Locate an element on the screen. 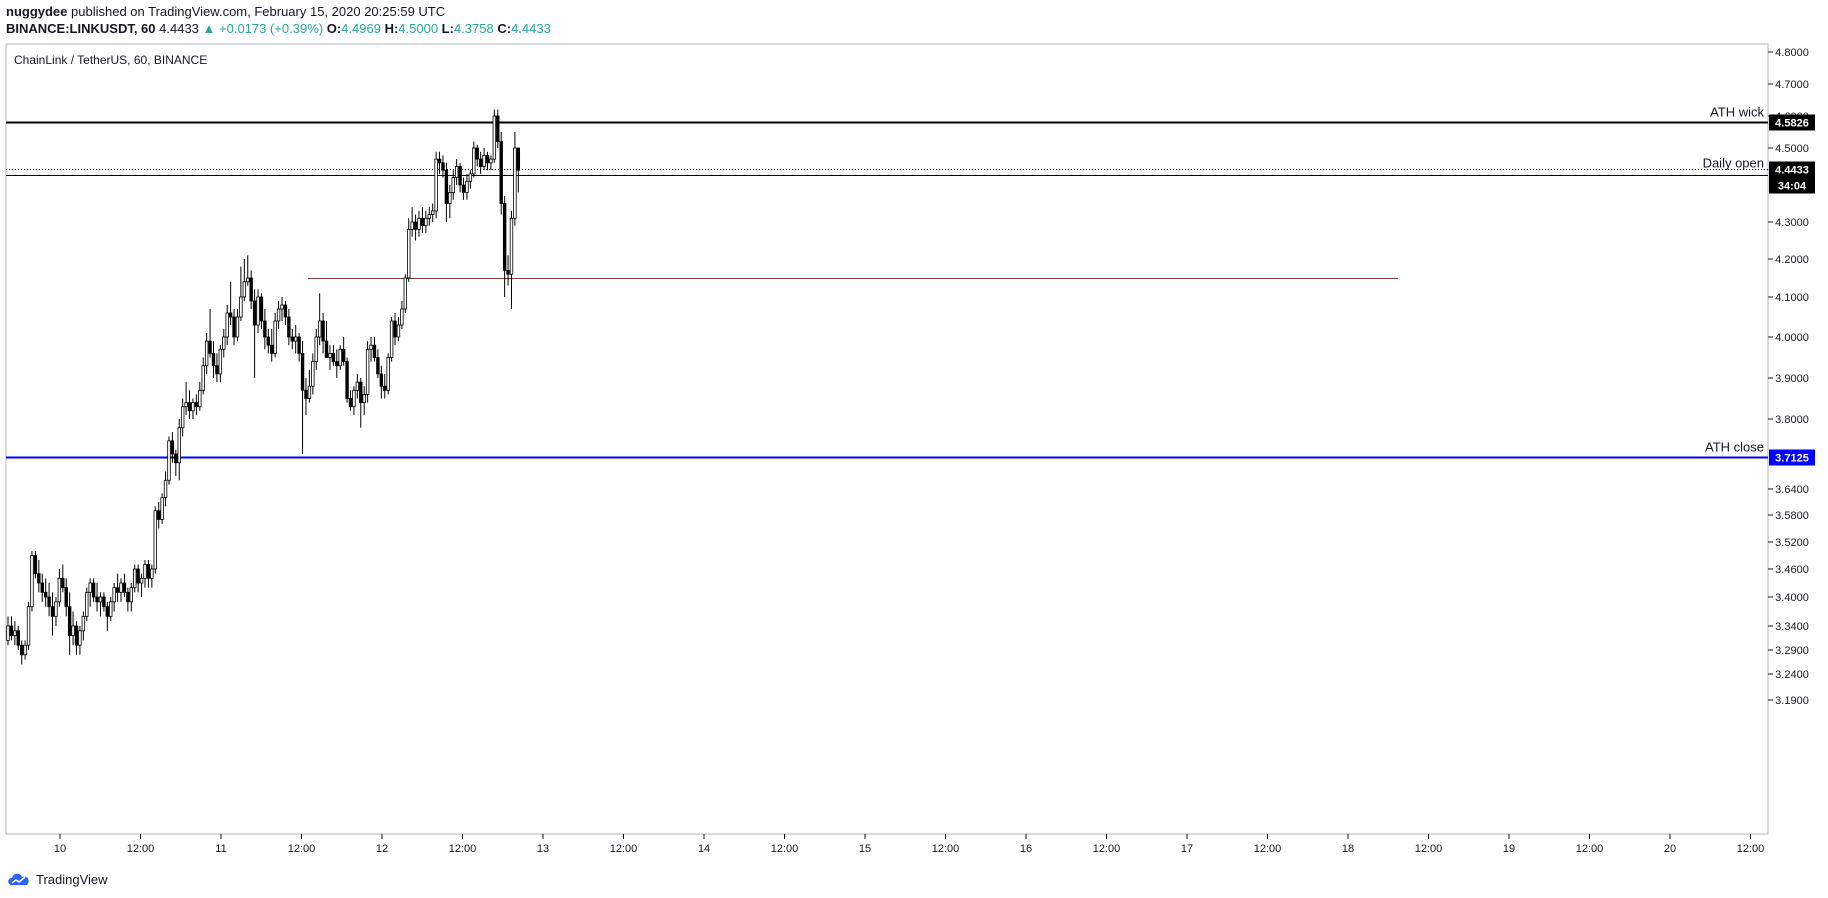  price-tick-label: 3.4000 is located at coordinates (1792, 598).